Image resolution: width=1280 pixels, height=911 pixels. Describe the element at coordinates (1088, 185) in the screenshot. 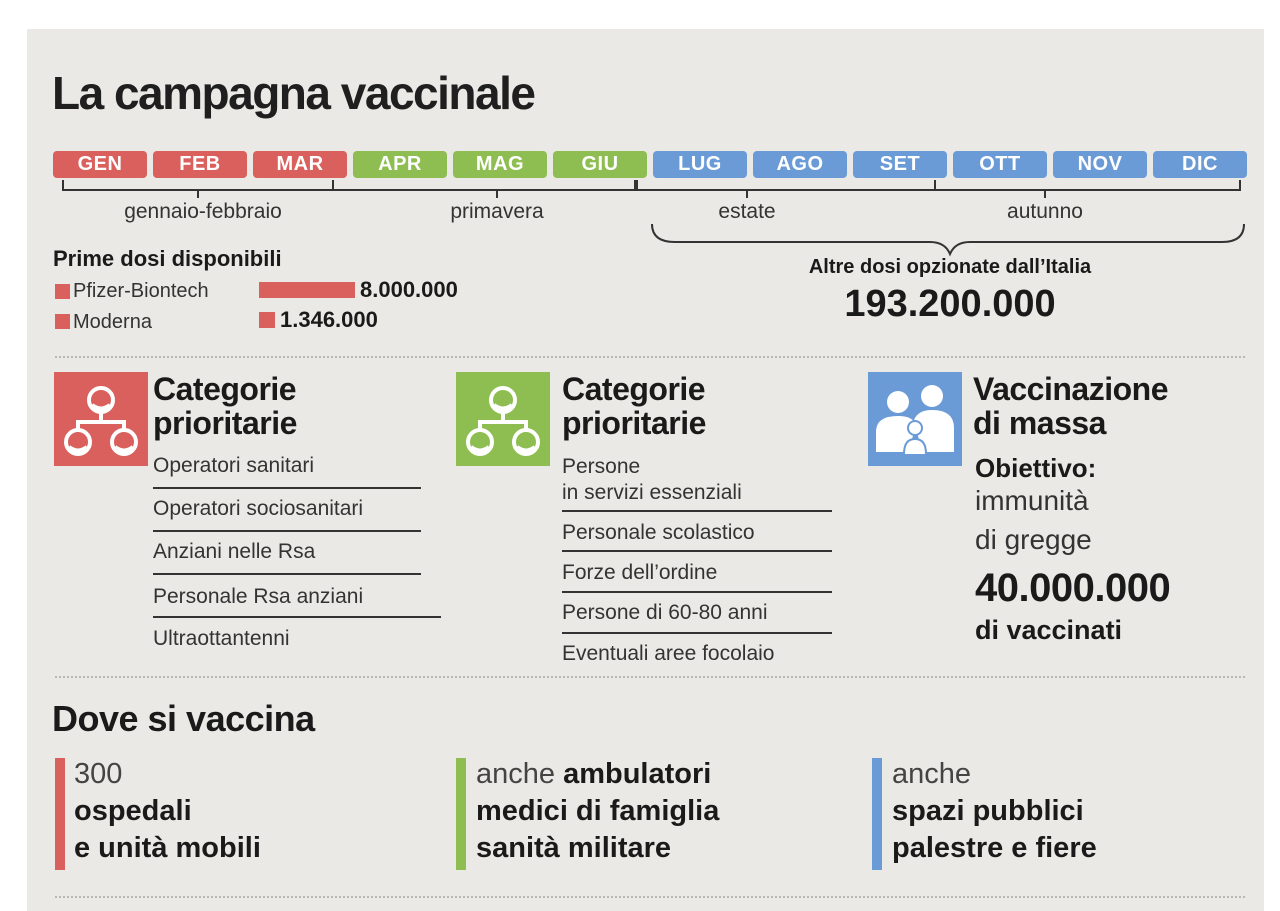

I see `bracket-autunno` at that location.